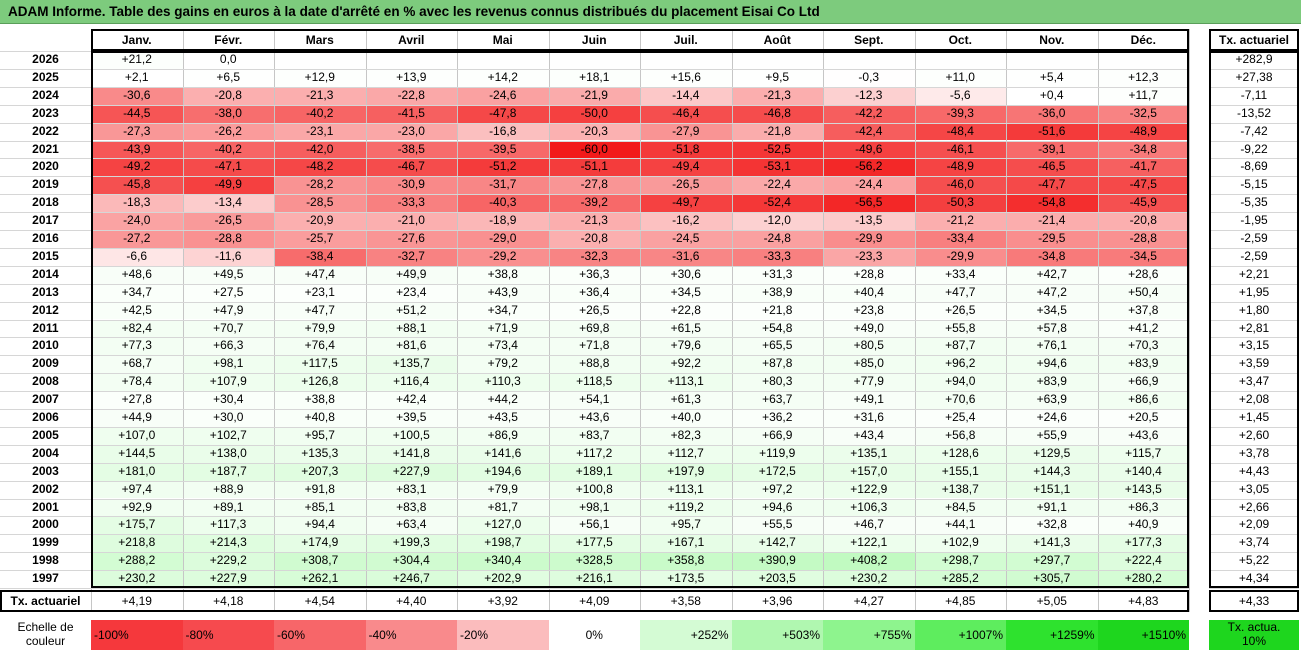 This screenshot has height=653, width=1301. Describe the element at coordinates (411, 543) in the screenshot. I see `value-cell: +199,3` at that location.